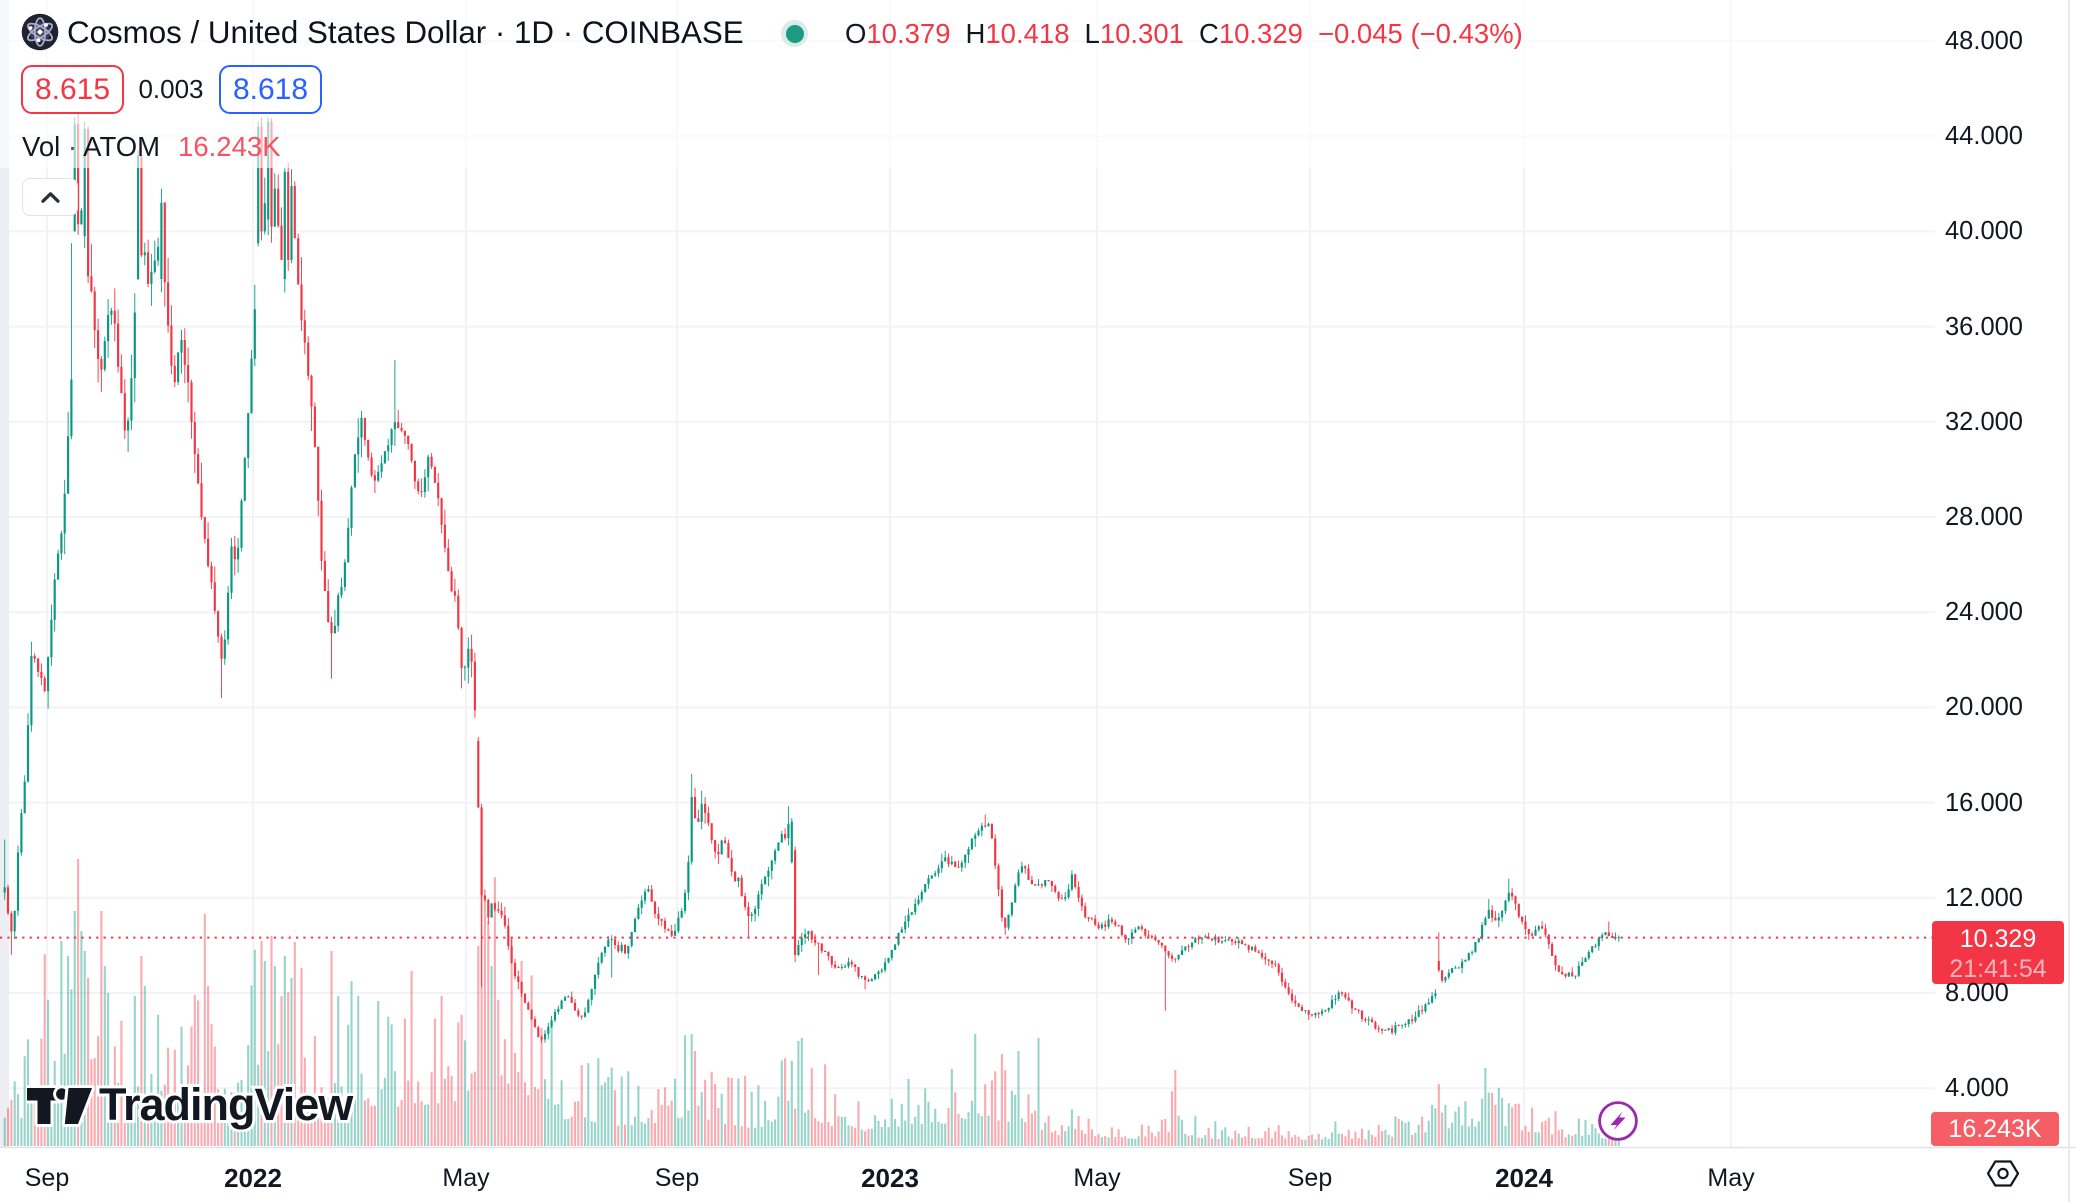  What do you see at coordinates (226, 1105) in the screenshot?
I see `svg-text: TradingView` at bounding box center [226, 1105].